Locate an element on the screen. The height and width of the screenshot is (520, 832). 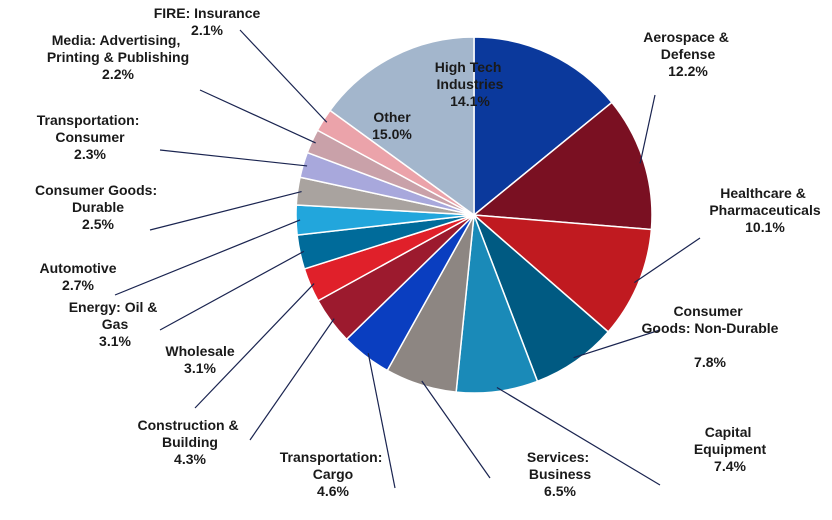
slice-label: Capital Equipment is located at coordinates (730, 440).